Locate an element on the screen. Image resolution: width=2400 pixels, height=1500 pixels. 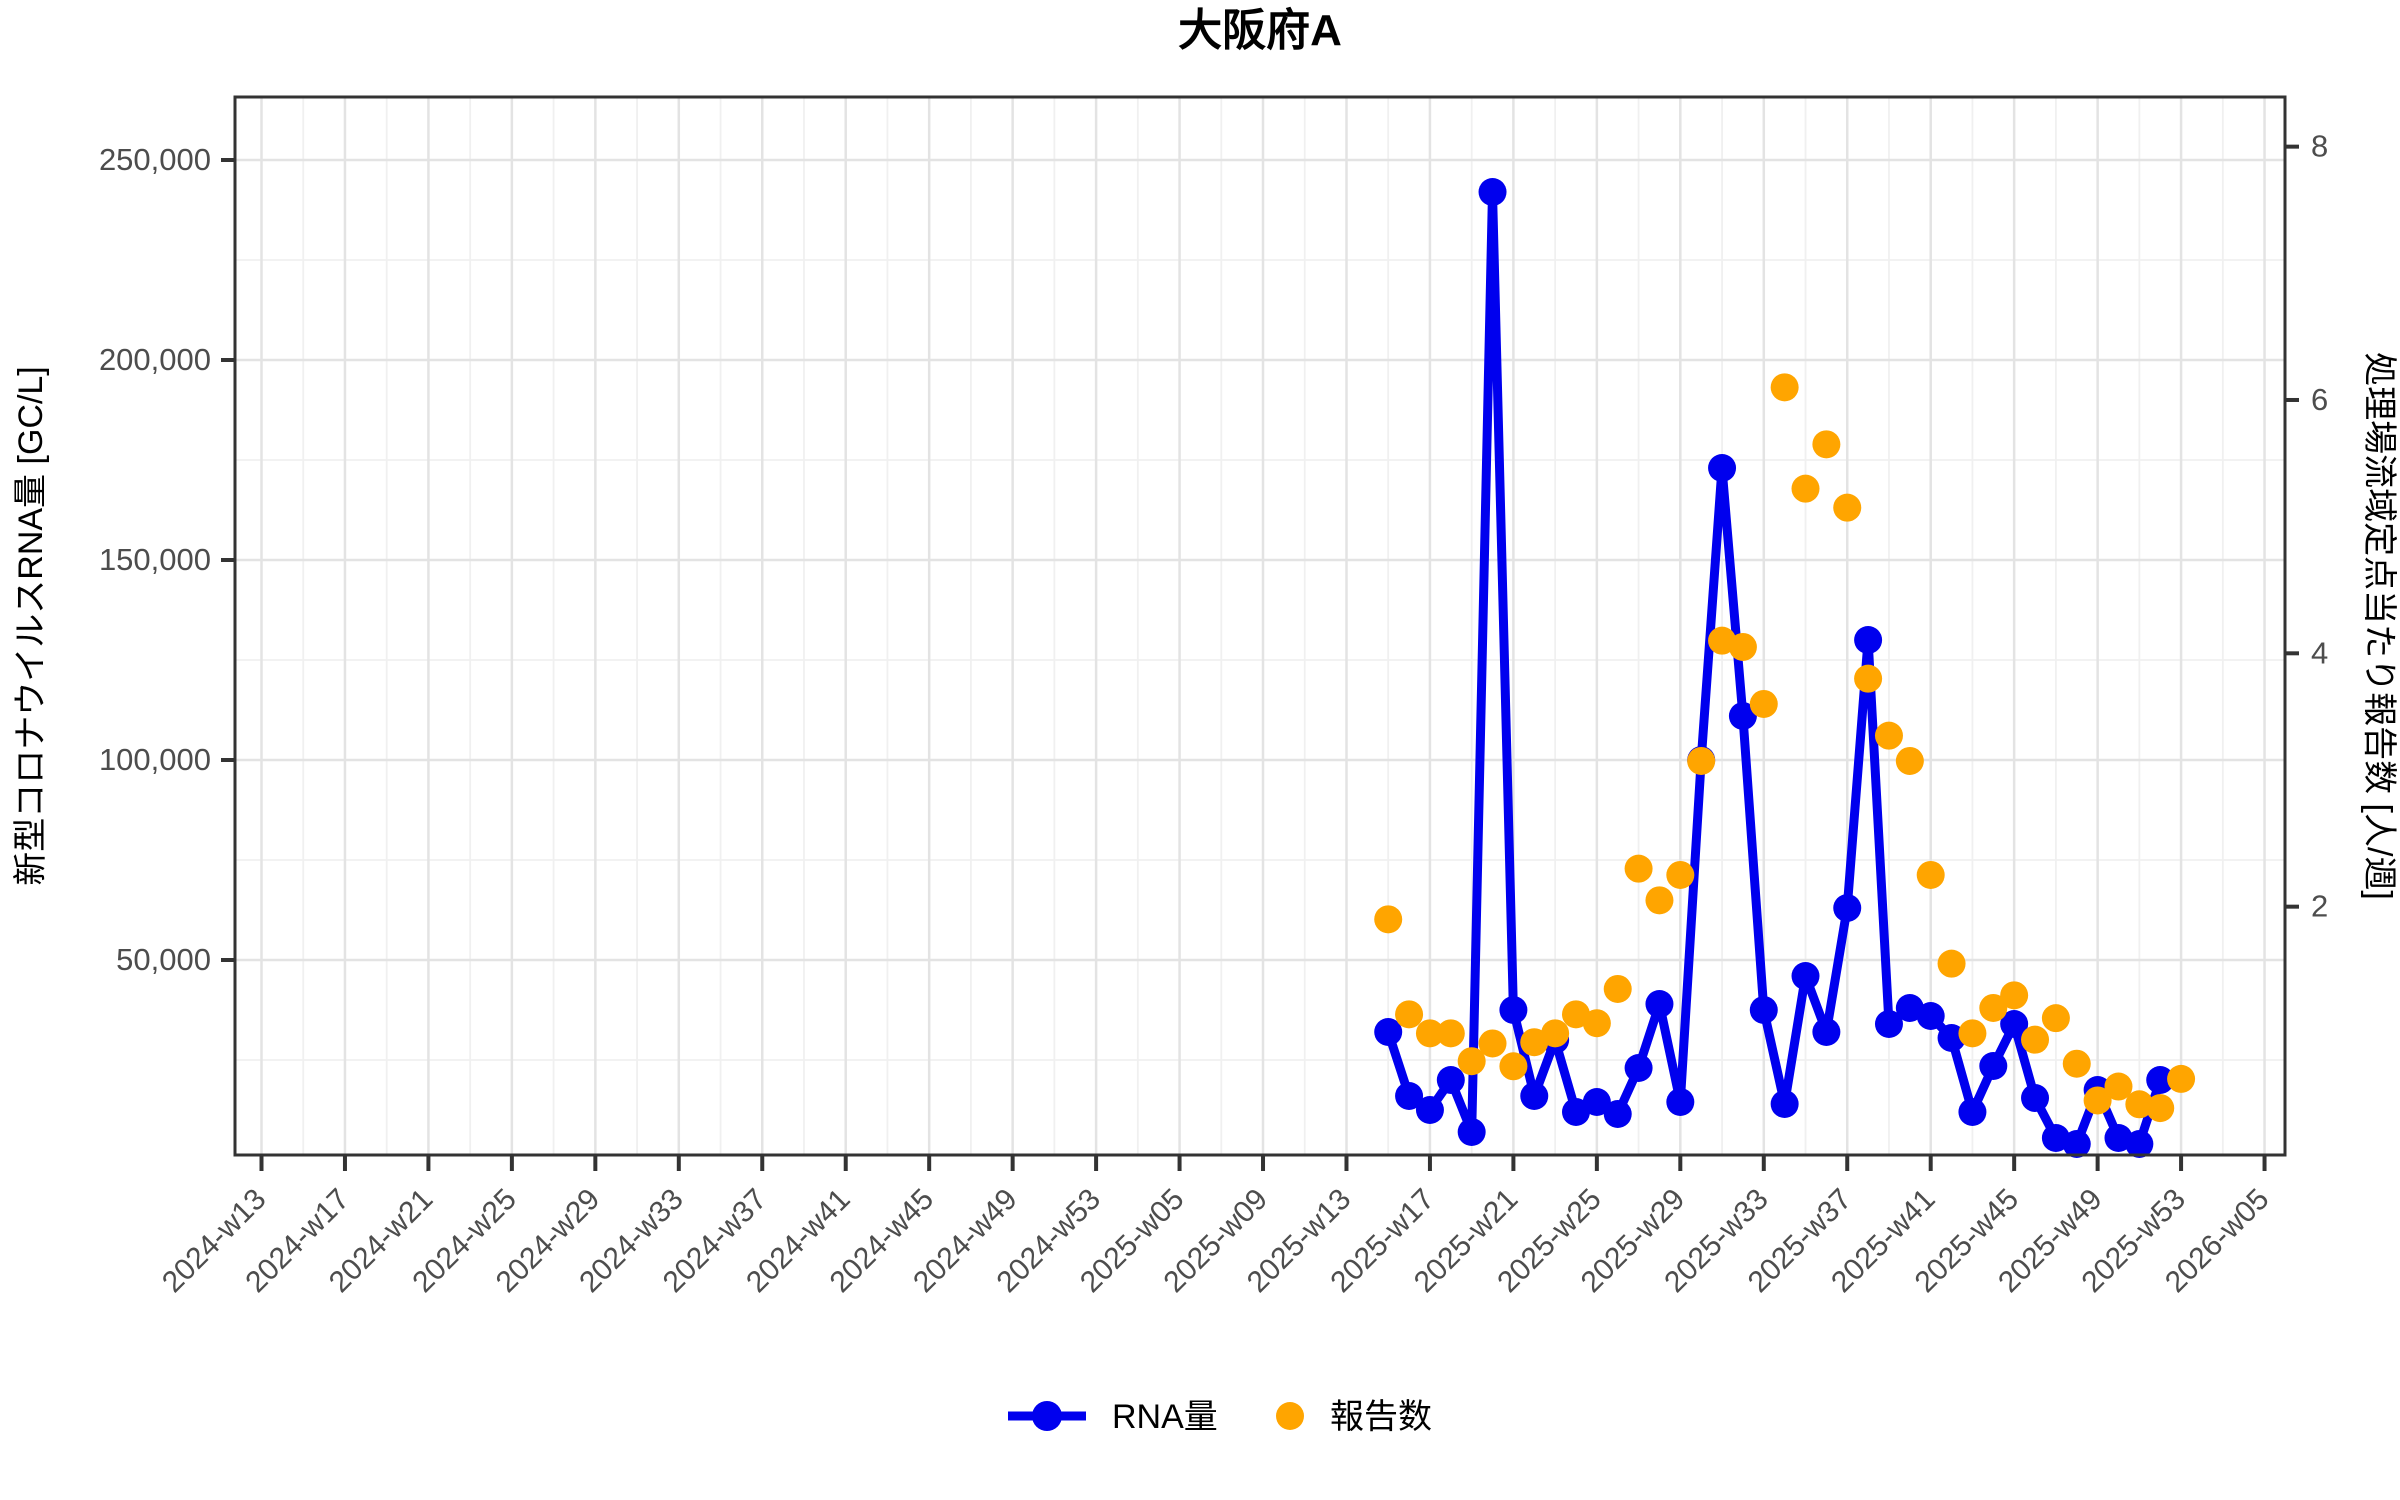
chart-title: 大阪府A is located at coordinates (1260, 30).